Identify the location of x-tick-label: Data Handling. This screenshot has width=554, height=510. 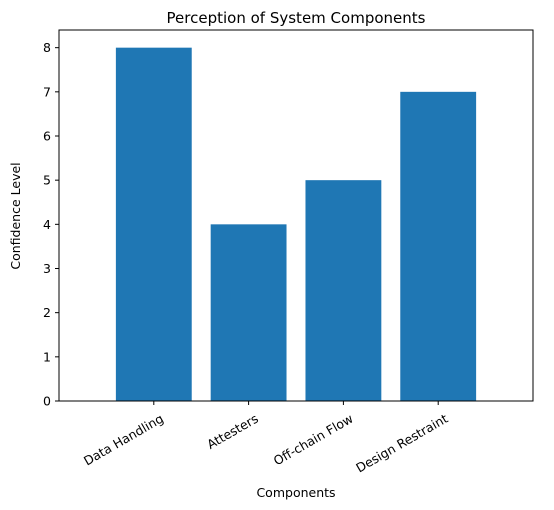
(123, 440).